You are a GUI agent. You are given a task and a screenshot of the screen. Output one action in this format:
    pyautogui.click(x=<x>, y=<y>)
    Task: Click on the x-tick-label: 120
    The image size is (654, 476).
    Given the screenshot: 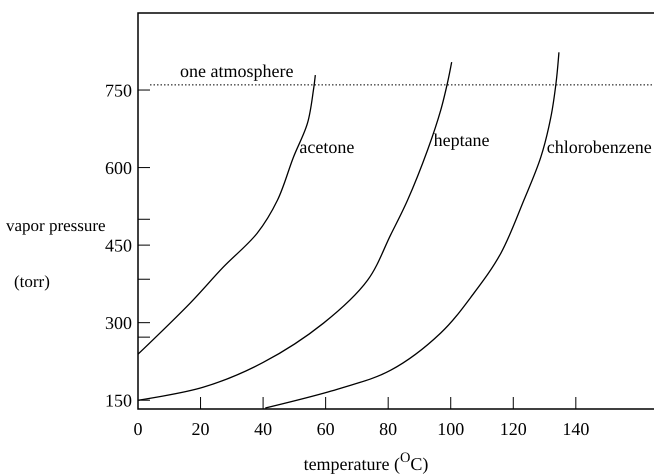 What is the action you would take?
    pyautogui.click(x=513, y=429)
    